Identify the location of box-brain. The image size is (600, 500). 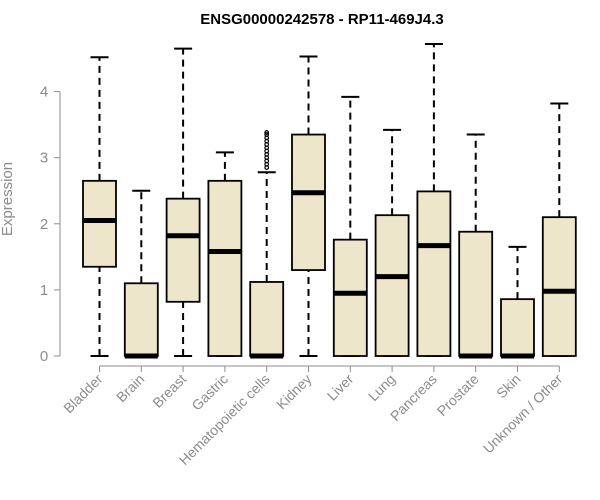
(141, 274).